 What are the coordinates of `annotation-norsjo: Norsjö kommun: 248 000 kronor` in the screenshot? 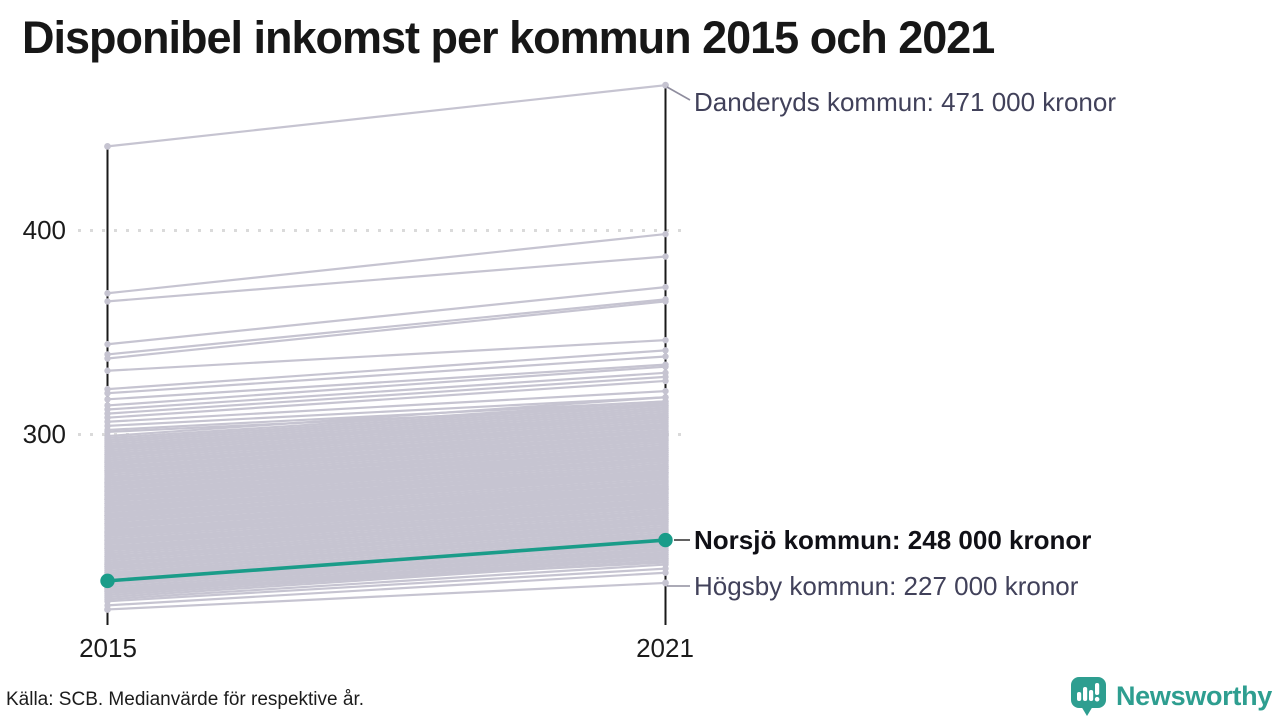 It's located at (892, 540).